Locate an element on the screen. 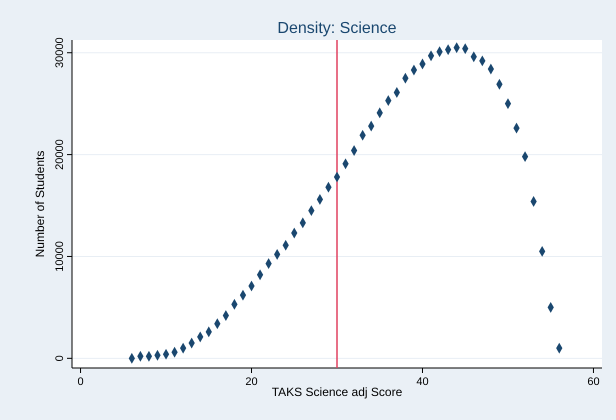 Image resolution: width=616 pixels, height=420 pixels. chart-title: Density: Science is located at coordinates (337, 28).